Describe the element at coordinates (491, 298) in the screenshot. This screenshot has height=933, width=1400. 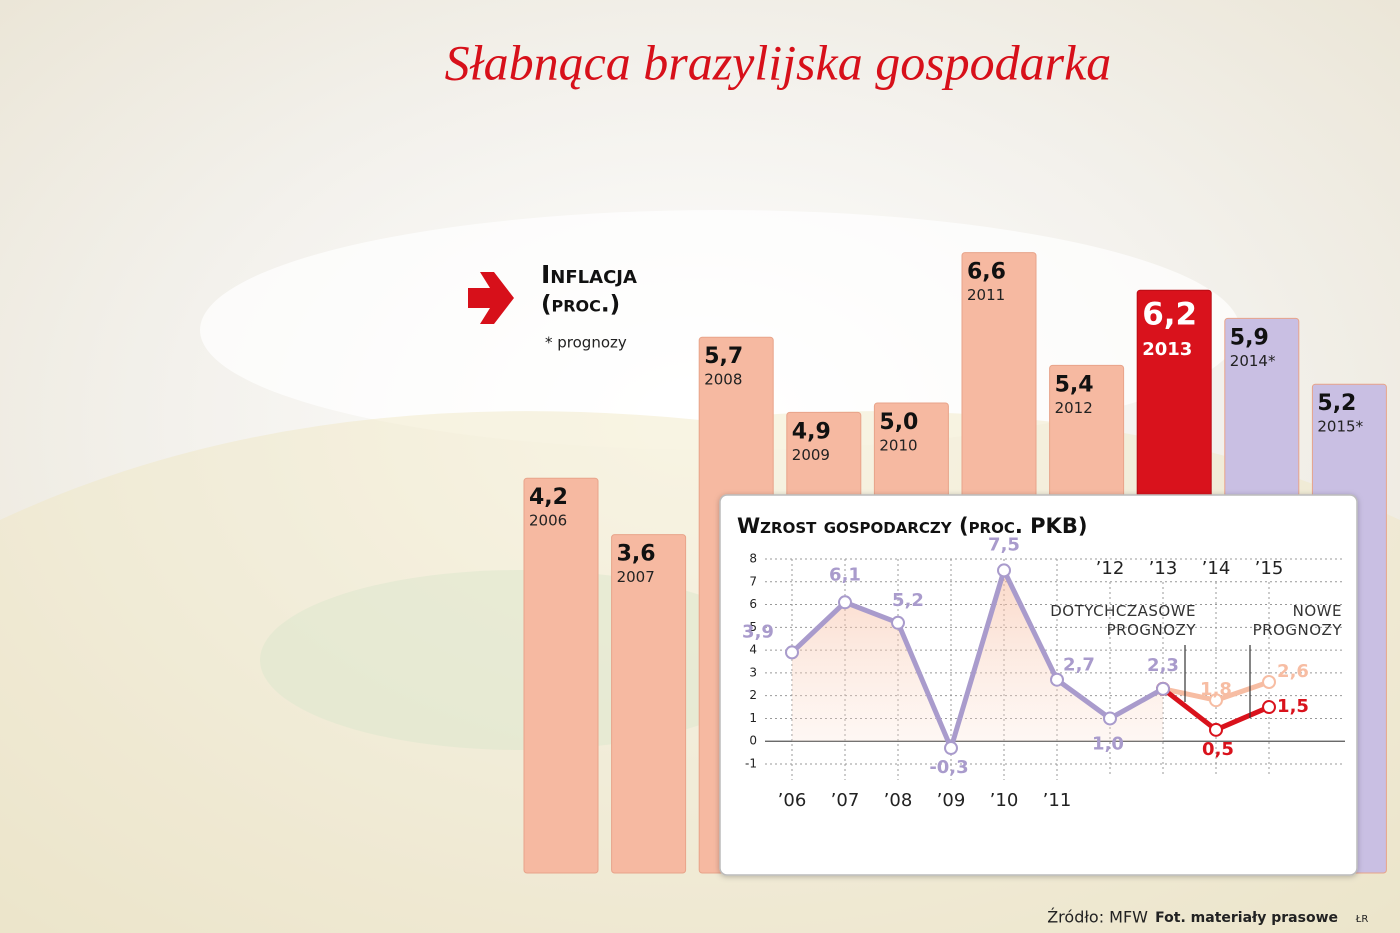
I see `arrow-icon` at that location.